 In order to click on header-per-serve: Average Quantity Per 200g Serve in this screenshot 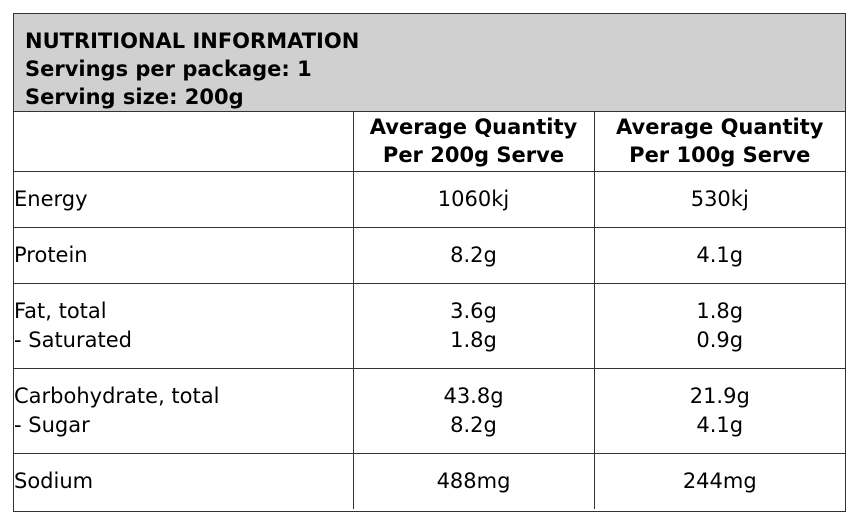, I will do `click(473, 142)`.